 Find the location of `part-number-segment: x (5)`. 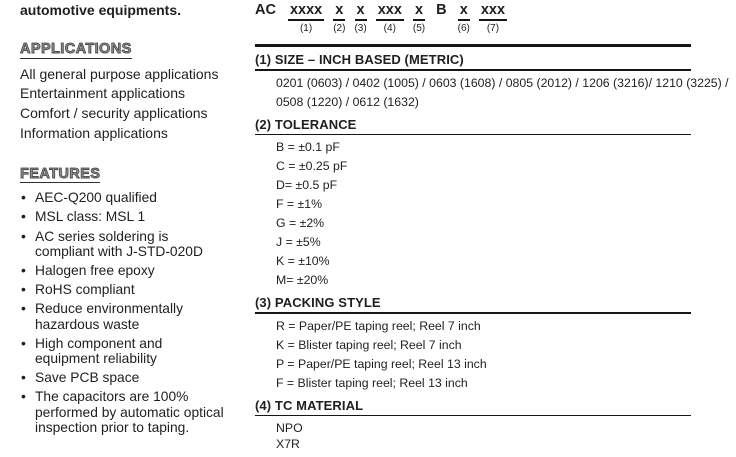

part-number-segment: x (5) is located at coordinates (419, 18).